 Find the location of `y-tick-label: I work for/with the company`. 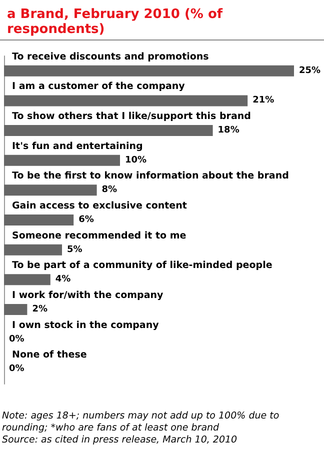

y-tick-label: I work for/with the company is located at coordinates (88, 295).